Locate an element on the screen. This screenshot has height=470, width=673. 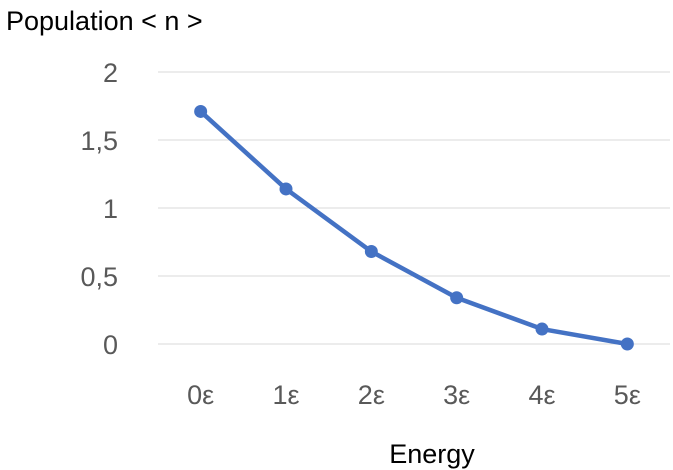
x-tick-label: 5ε is located at coordinates (627, 395).